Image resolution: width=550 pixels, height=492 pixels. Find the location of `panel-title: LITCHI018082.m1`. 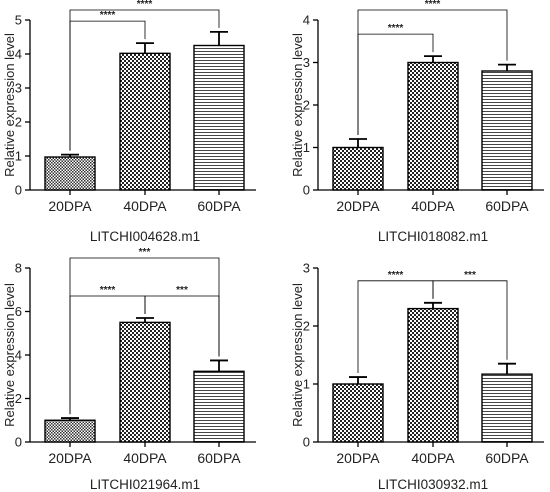

panel-title: LITCHI018082.m1 is located at coordinates (433, 236).